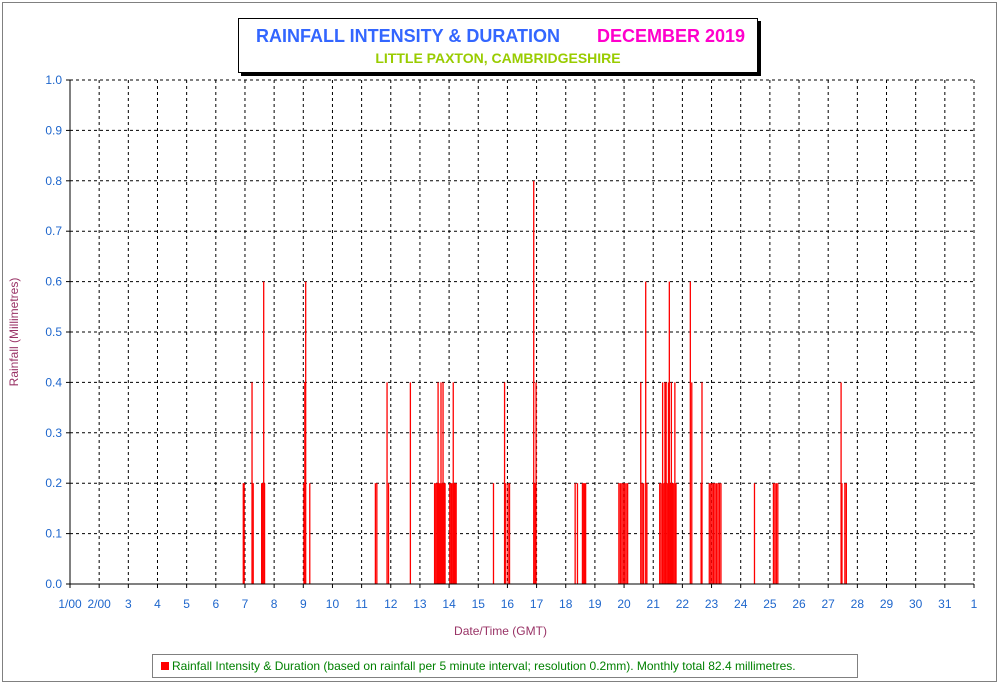  Describe the element at coordinates (741, 604) in the screenshot. I see `x-tick-label: 24` at that location.